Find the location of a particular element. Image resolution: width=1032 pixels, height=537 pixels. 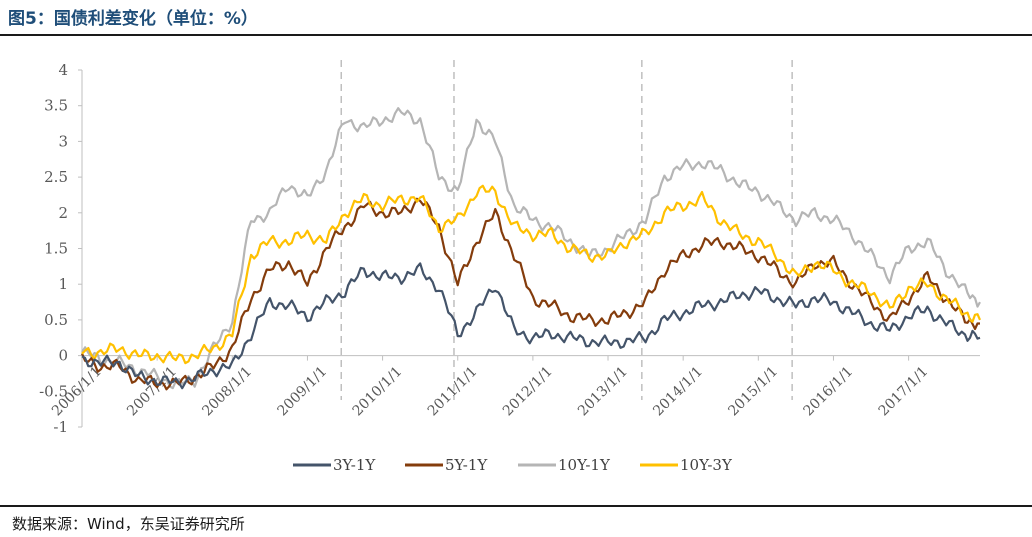

source-note: 数据来源：Wind，东吴证券研究所 is located at coordinates (128, 524).